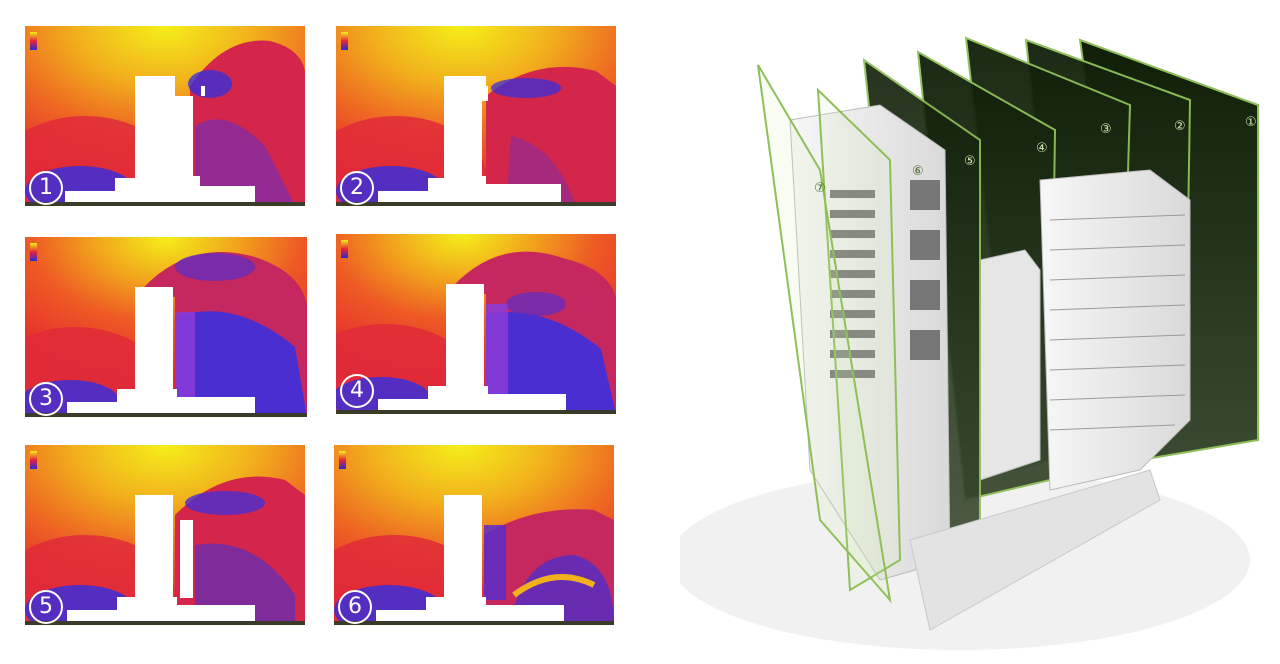 The height and width of the screenshot is (664, 1280). What do you see at coordinates (357, 391) in the screenshot?
I see `panel-number: 4` at bounding box center [357, 391].